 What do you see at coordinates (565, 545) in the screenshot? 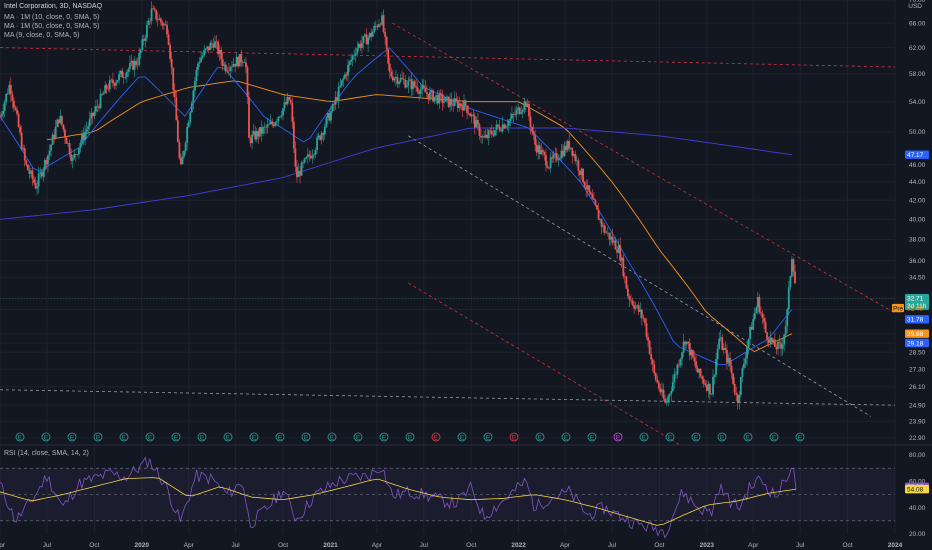
I see `time-tick-12: Apr` at bounding box center [565, 545].